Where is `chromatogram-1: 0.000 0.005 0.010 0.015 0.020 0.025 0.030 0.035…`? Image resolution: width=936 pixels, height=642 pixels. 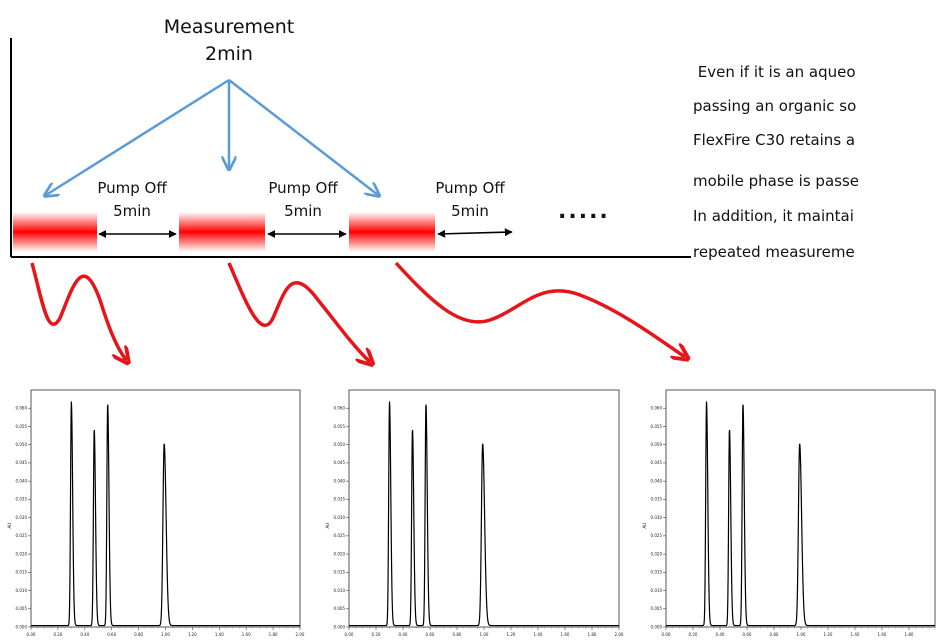 chromatogram-1: 0.000 0.005 0.010 0.015 0.020 0.025 0.030 0.035… is located at coordinates (156, 513).